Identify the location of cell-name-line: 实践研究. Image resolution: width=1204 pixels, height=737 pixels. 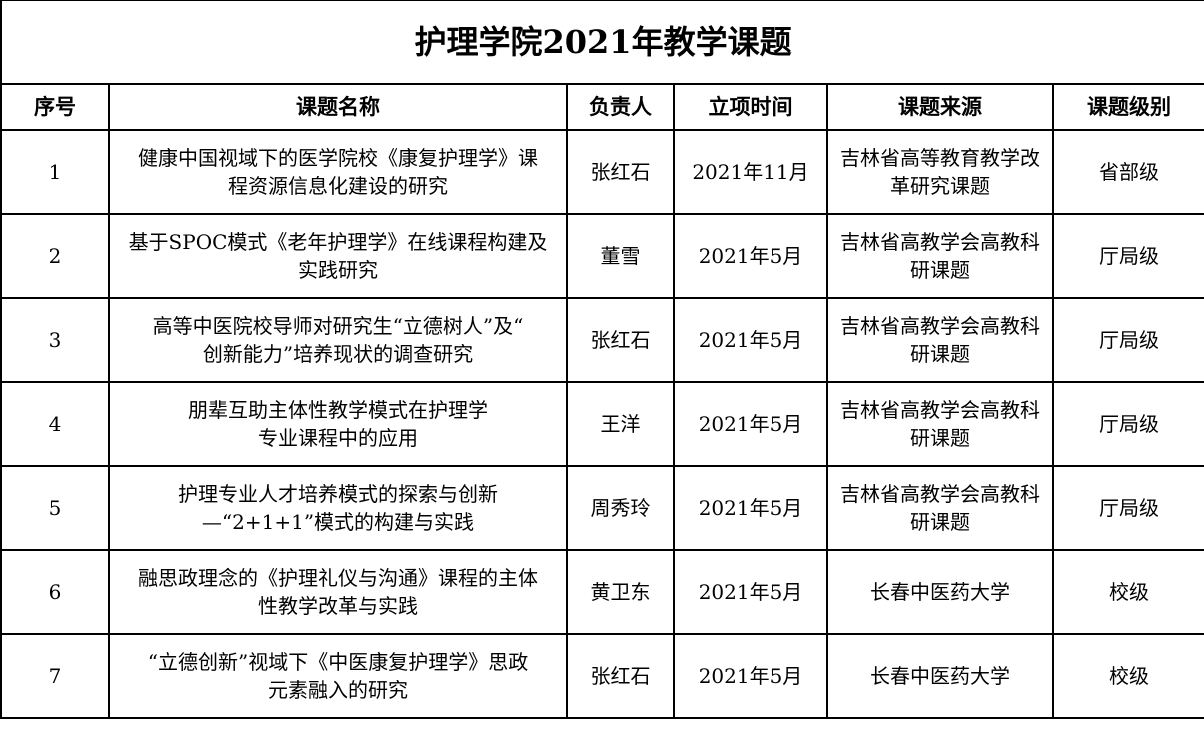
(338, 270).